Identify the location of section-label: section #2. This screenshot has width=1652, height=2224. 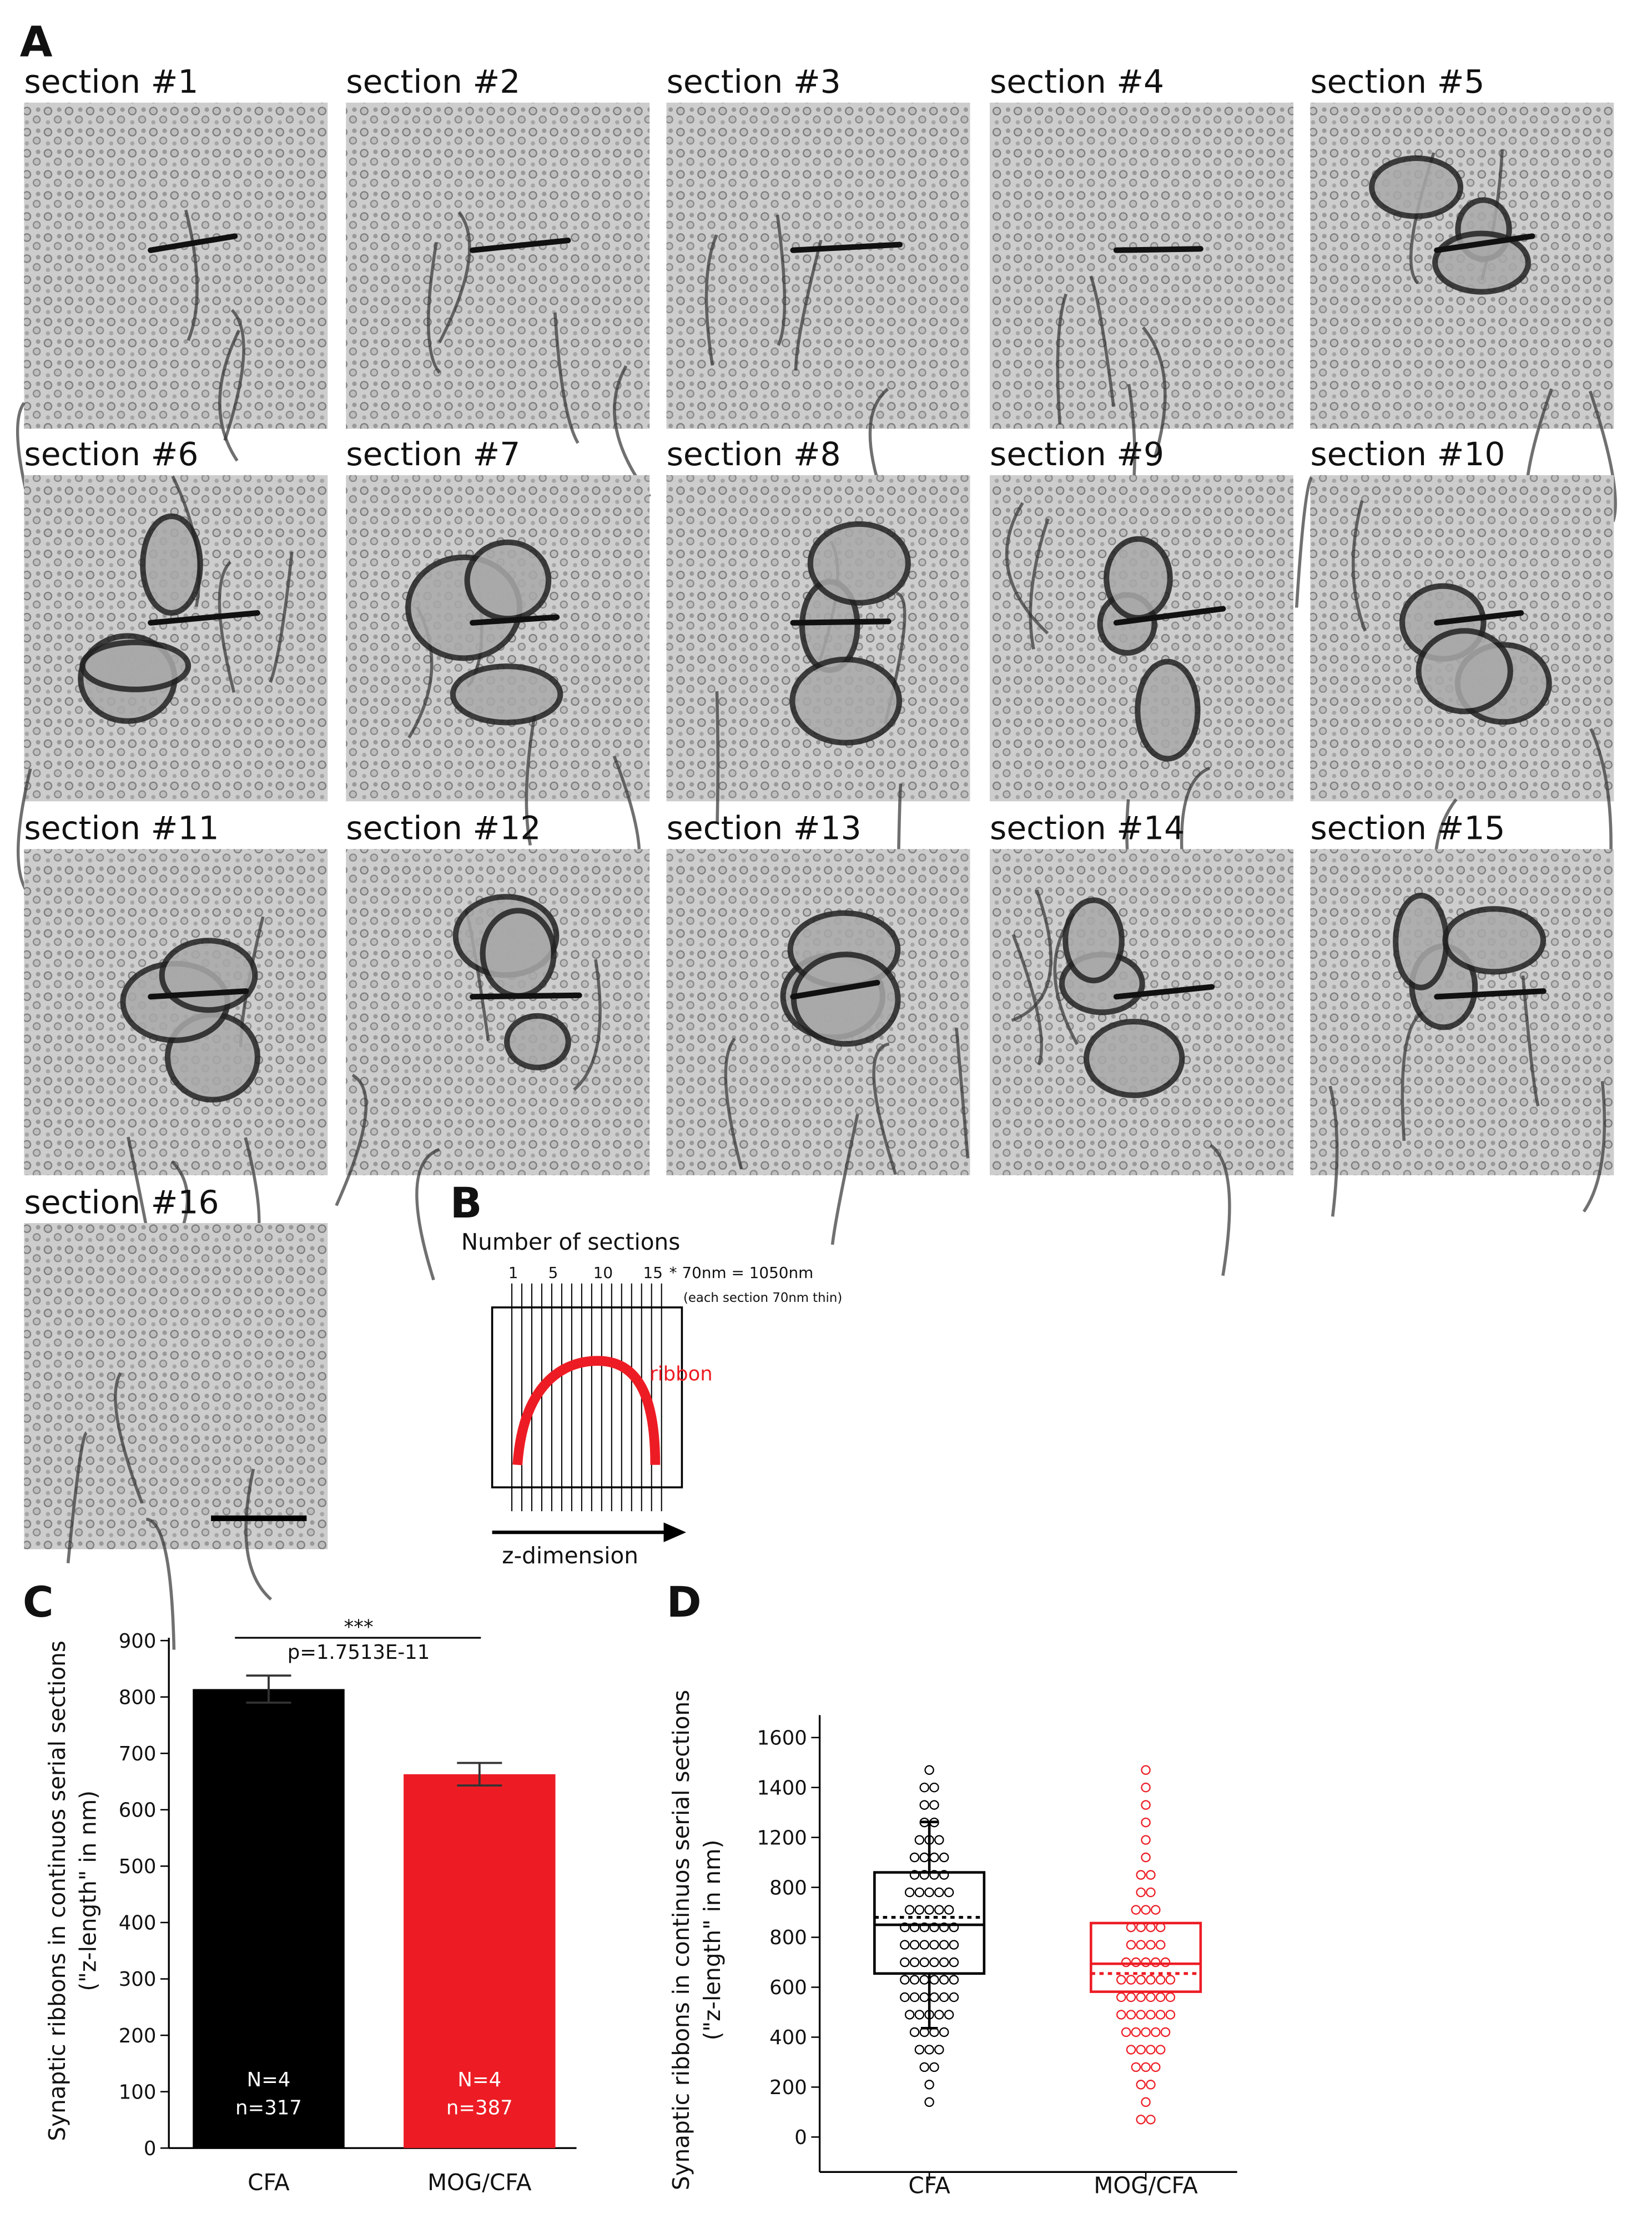
(433, 82).